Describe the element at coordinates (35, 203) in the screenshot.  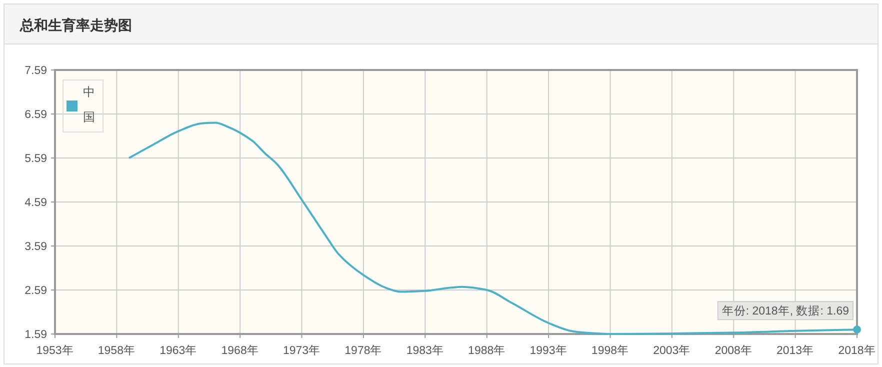
I see `y-tick-label: 4.59` at that location.